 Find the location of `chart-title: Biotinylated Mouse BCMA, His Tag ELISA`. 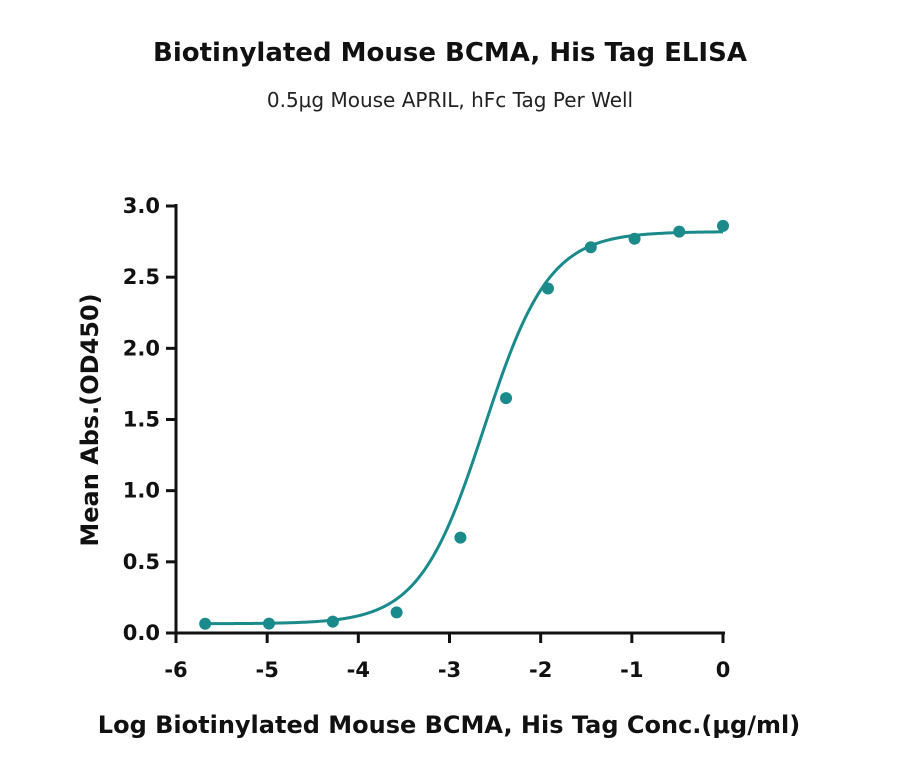

chart-title: Biotinylated Mouse BCMA, His Tag ELISA is located at coordinates (450, 53).